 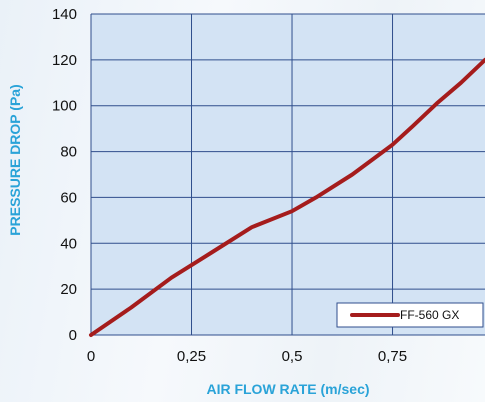 What do you see at coordinates (292, 356) in the screenshot?
I see `x-tick-label: 0,5` at bounding box center [292, 356].